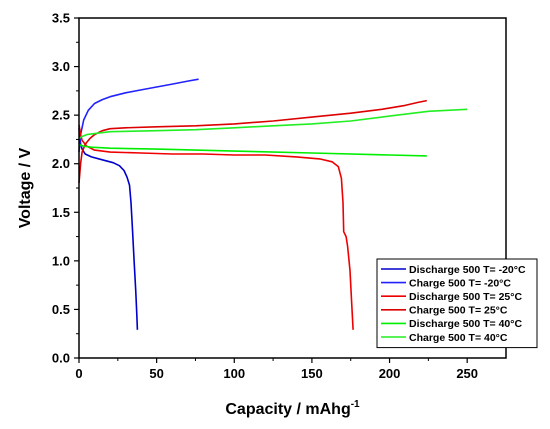 This screenshot has height=429, width=550. What do you see at coordinates (467, 270) in the screenshot?
I see `legend-label-1: Discharge 500 T= -20°C` at bounding box center [467, 270].